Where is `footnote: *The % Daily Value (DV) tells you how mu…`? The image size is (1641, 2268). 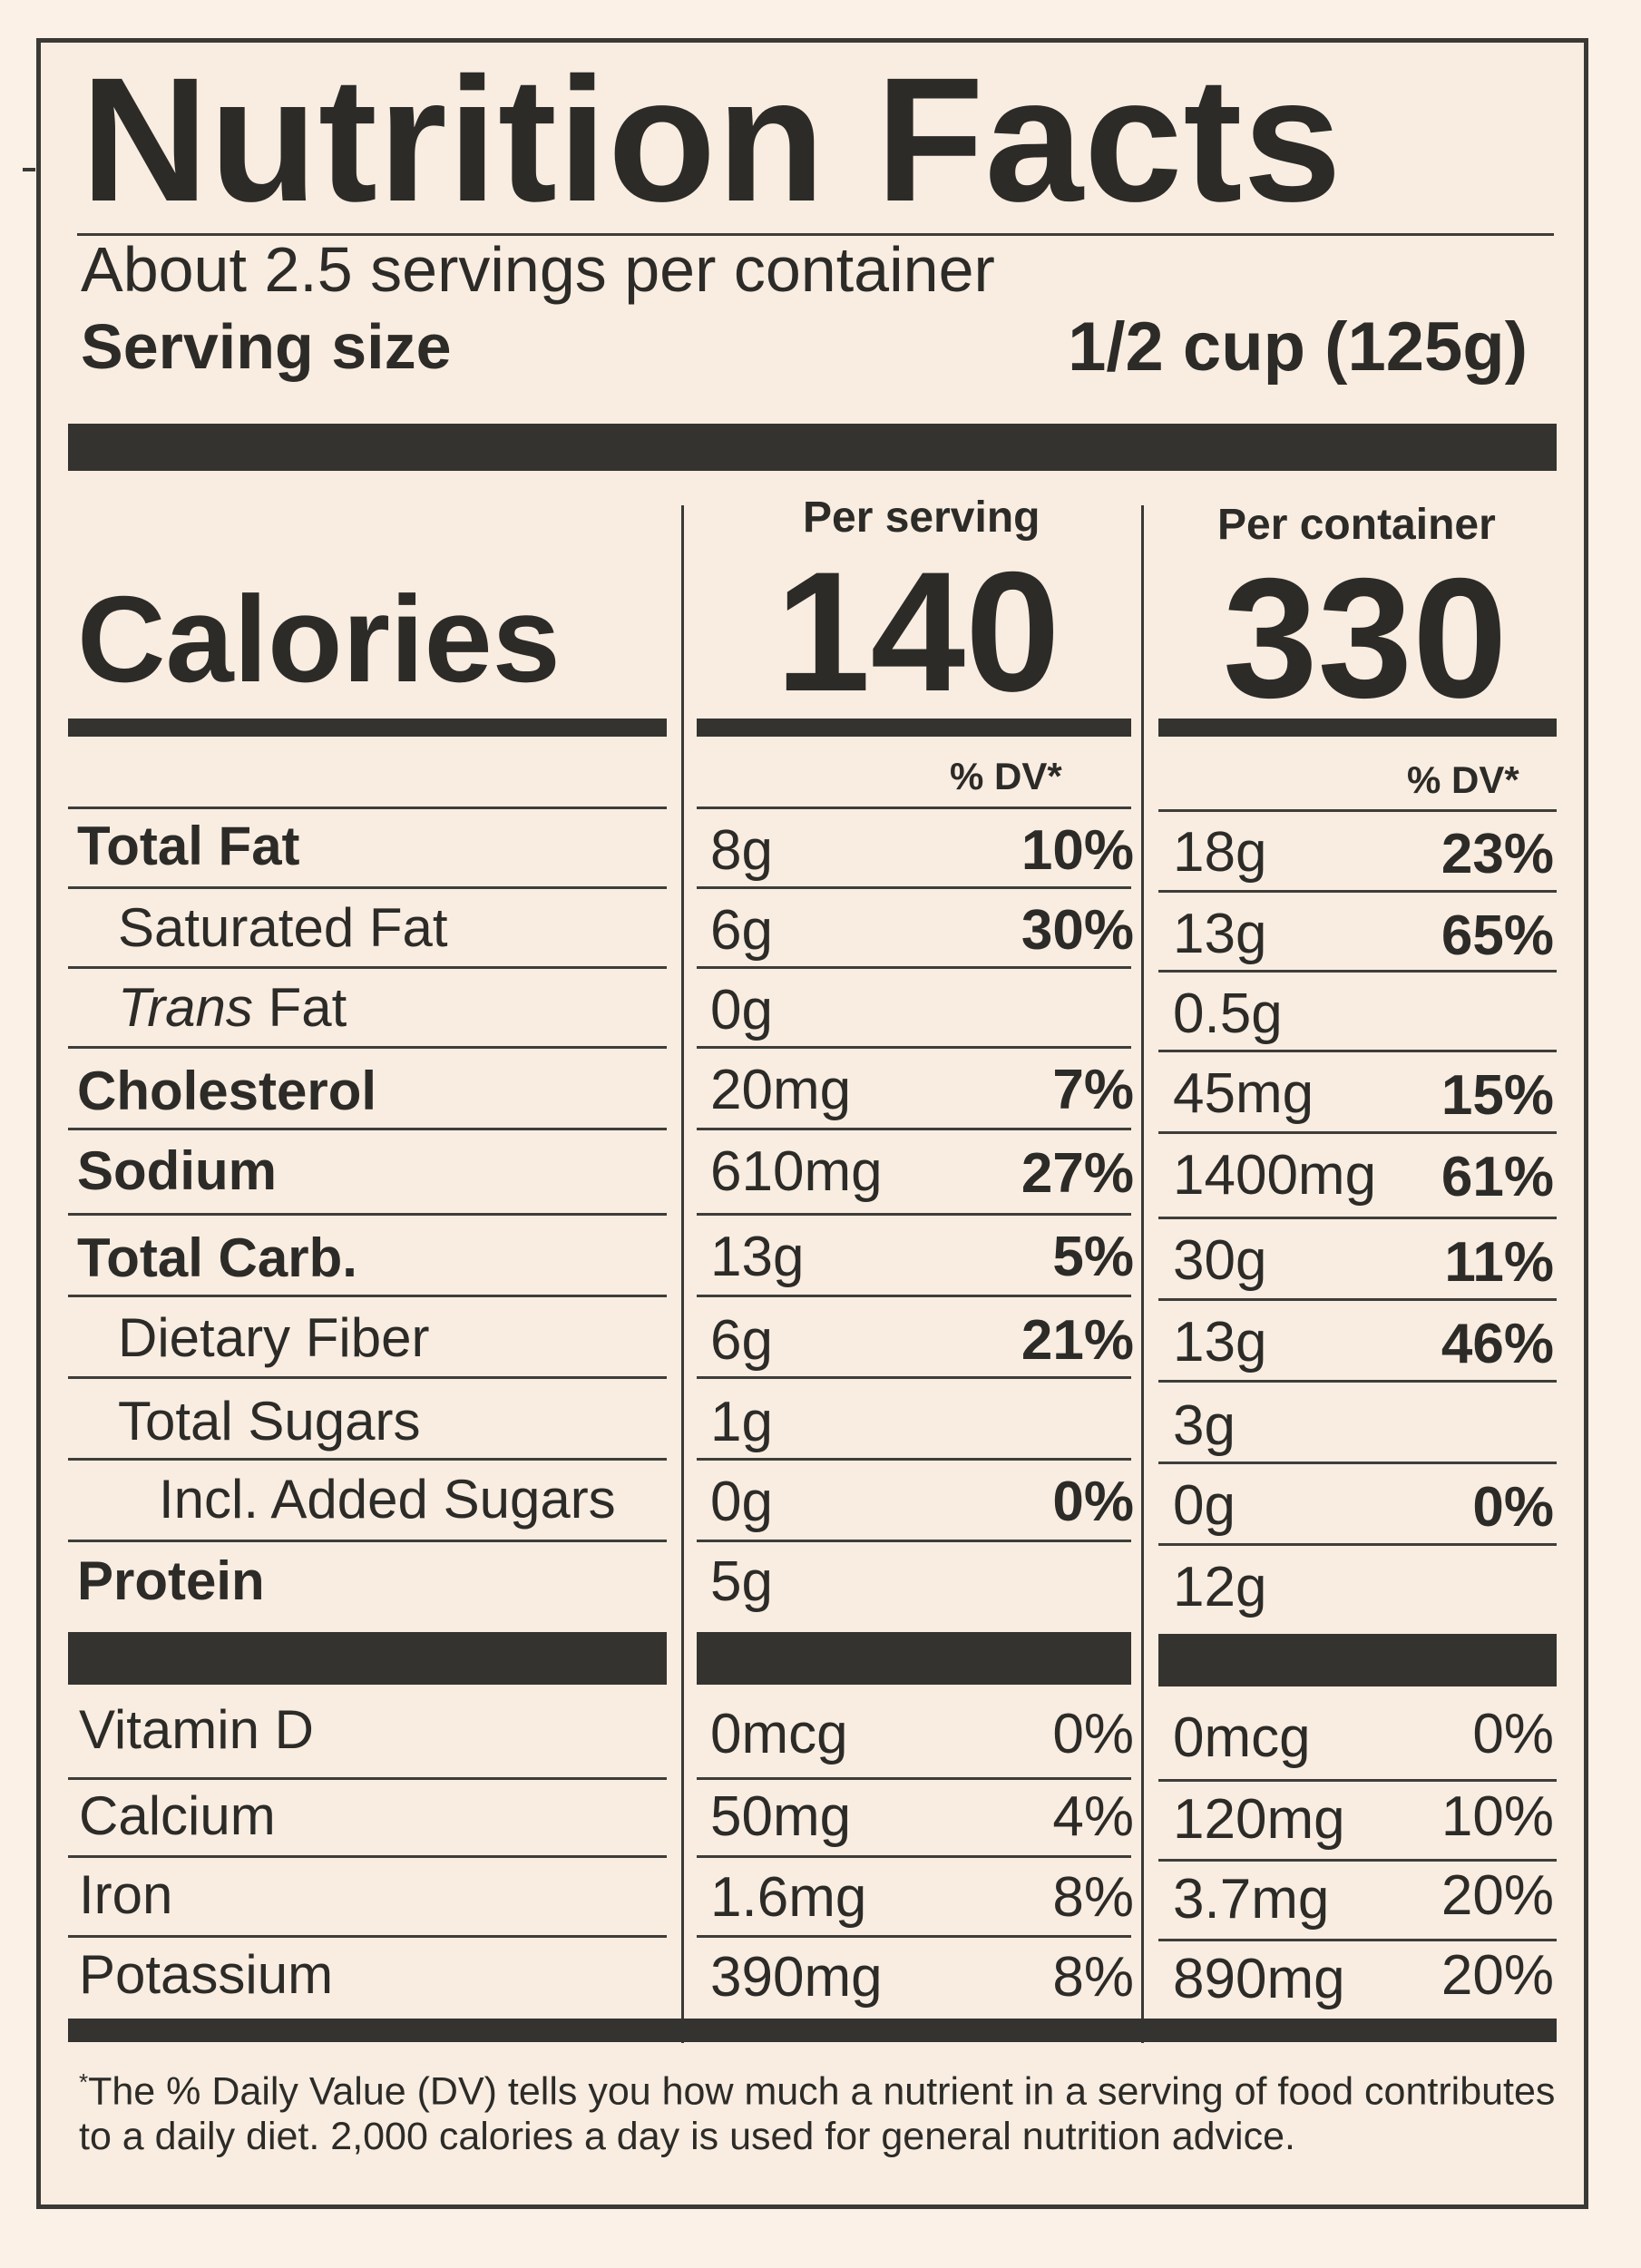 footnote: *The % Daily Value (DV) tells you how mu… is located at coordinates (823, 2109).